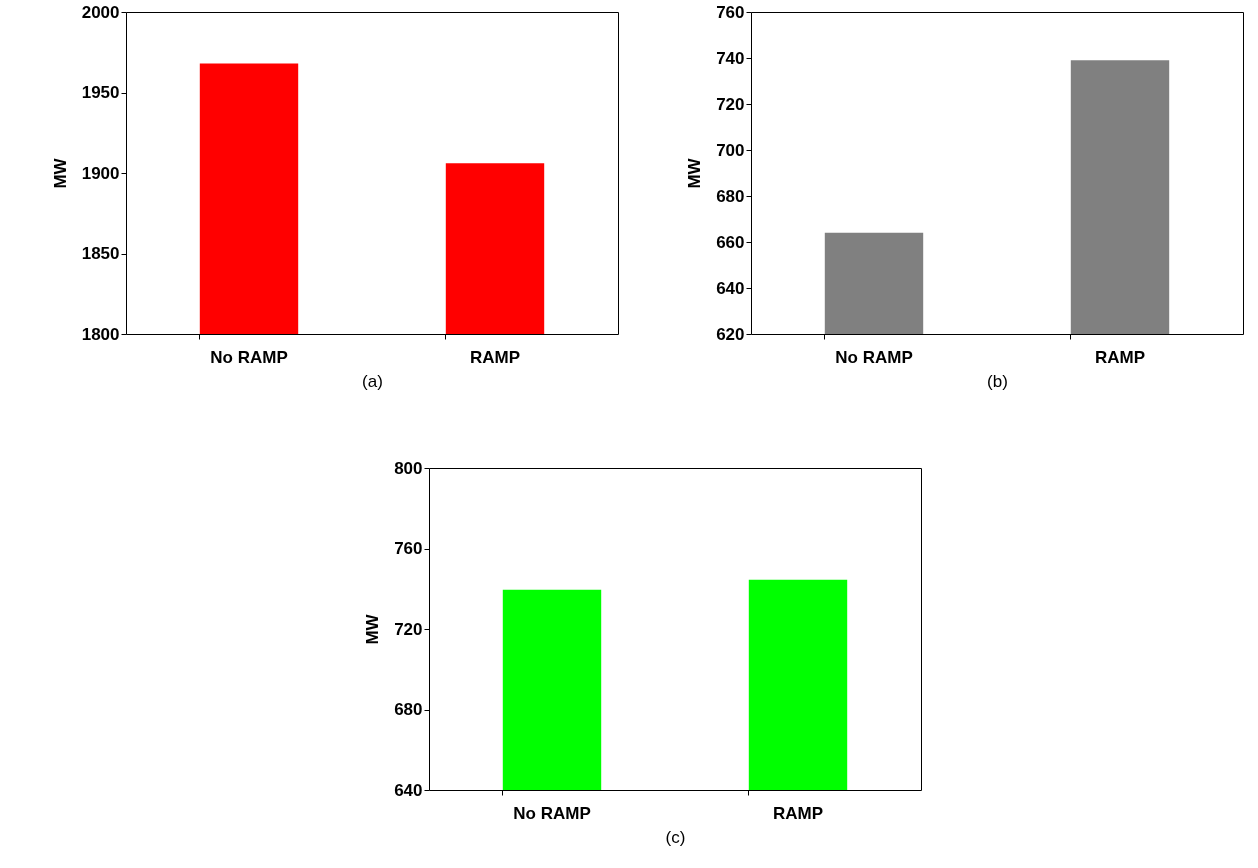 Image resolution: width=1258 pixels, height=868 pixels. Describe the element at coordinates (100, 173) in the screenshot. I see `y-tick-label: 1900` at that location.